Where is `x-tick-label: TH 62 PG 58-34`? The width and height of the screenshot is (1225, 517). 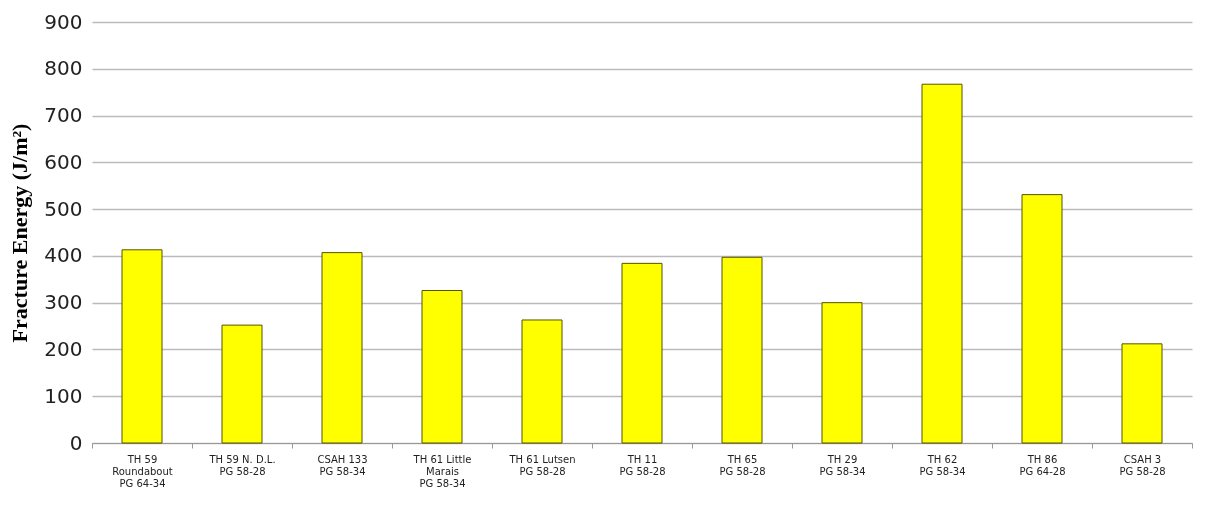
x-tick-label: TH 62 PG 58-34 is located at coordinates (942, 465).